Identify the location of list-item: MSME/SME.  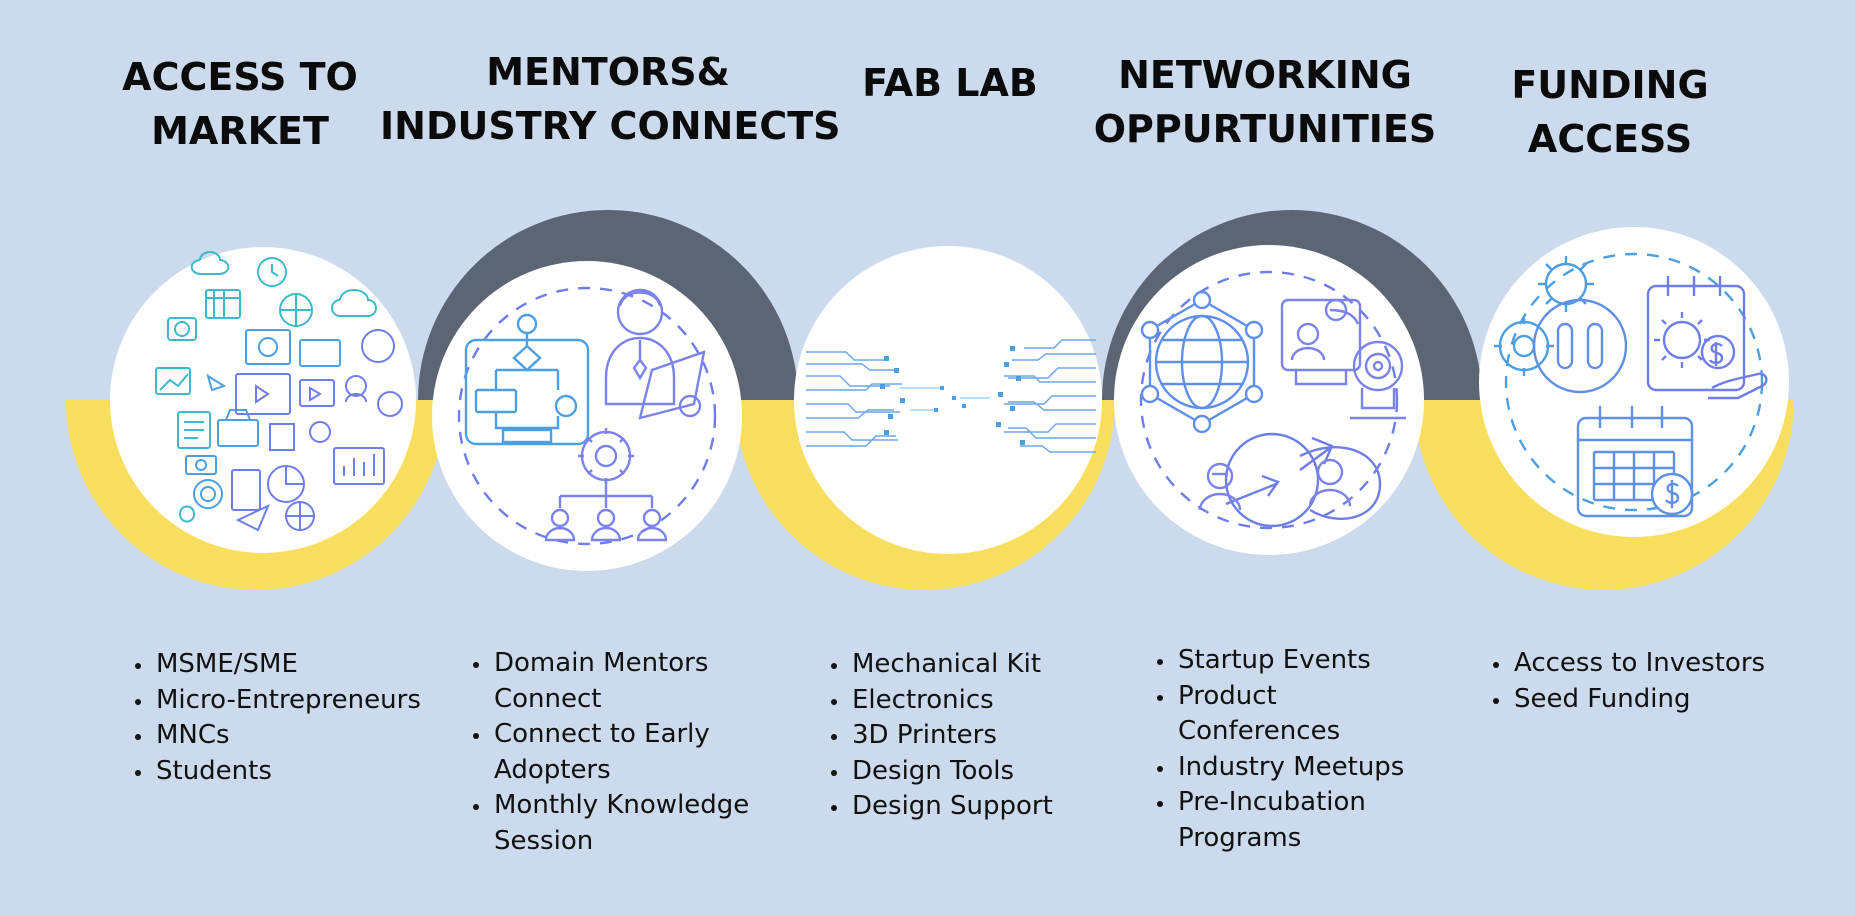
(304, 665).